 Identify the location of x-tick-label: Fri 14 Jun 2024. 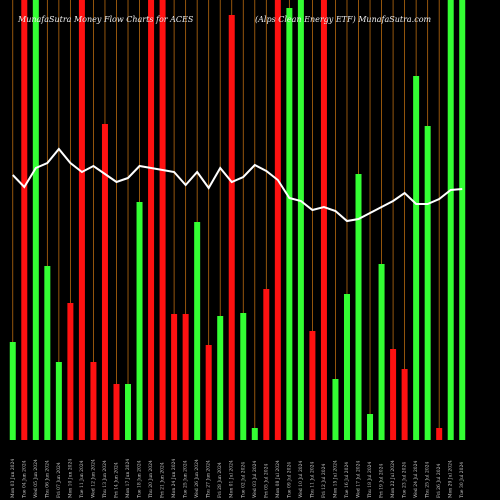
(116, 480).